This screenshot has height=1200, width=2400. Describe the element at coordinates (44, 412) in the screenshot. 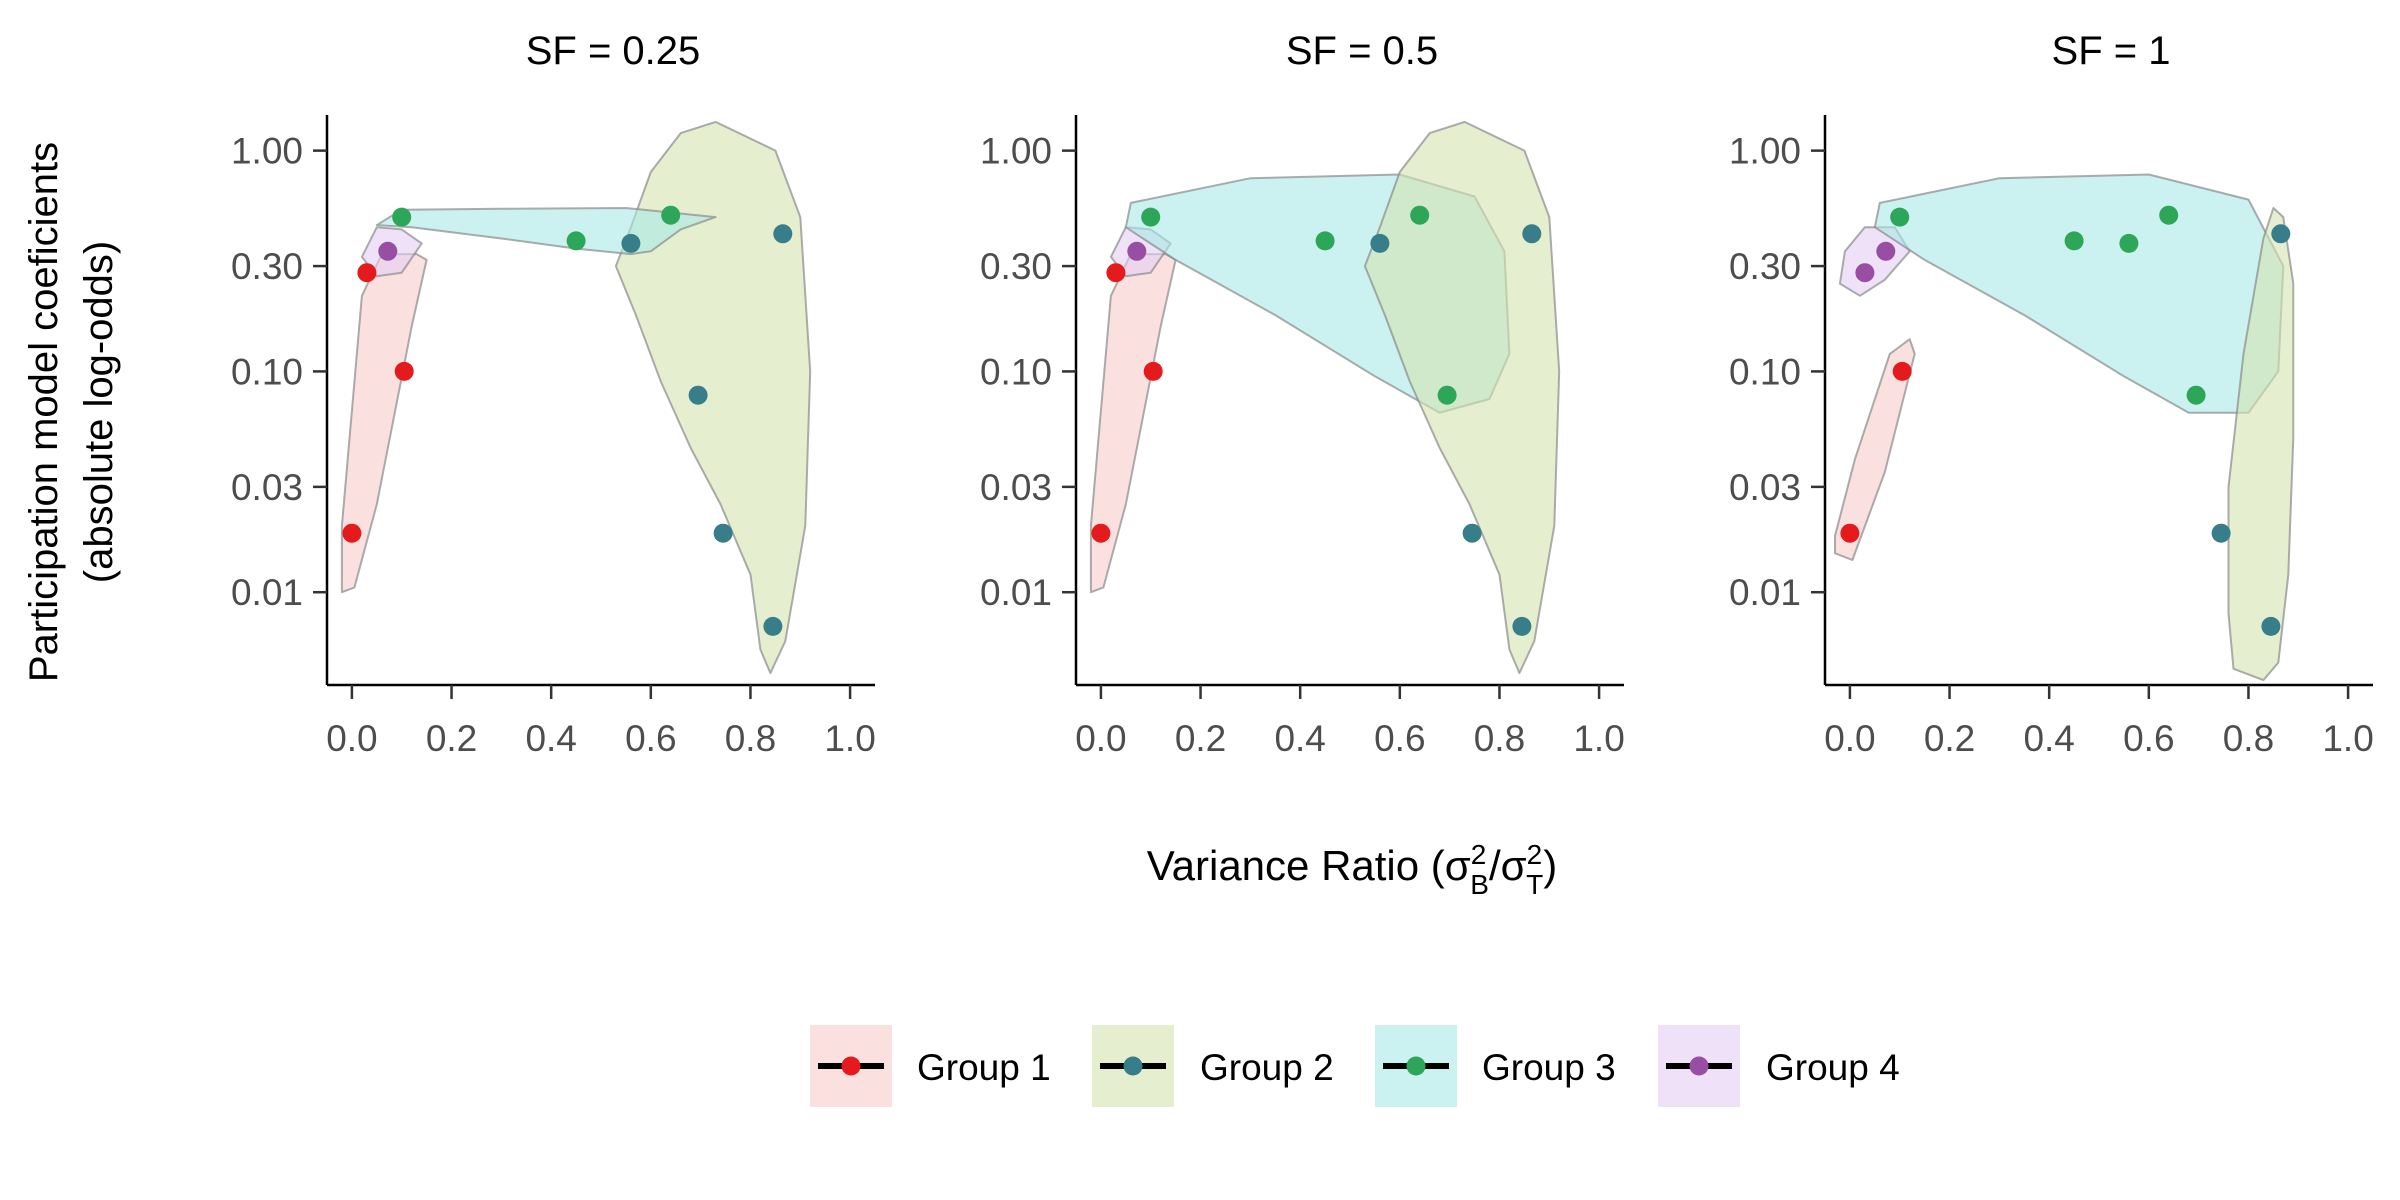

I see `y-axis-label: Participation model coeficients` at that location.